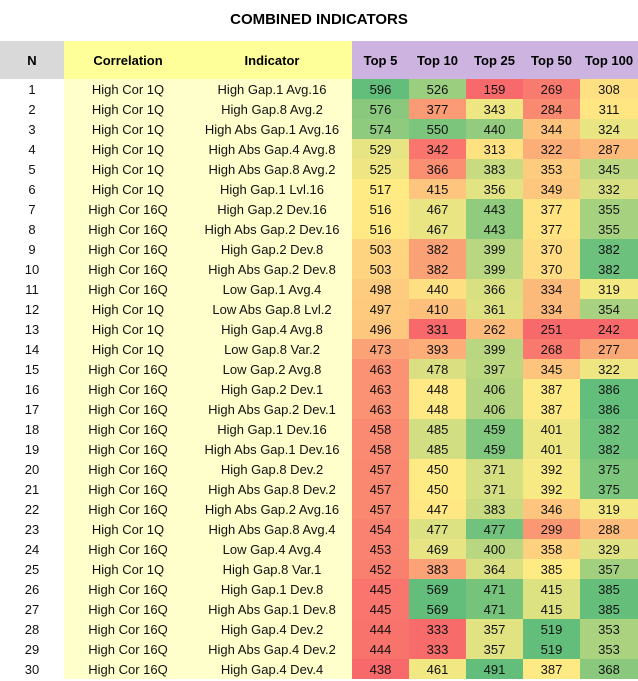  Describe the element at coordinates (494, 229) in the screenshot. I see `cell-top25: 443` at that location.